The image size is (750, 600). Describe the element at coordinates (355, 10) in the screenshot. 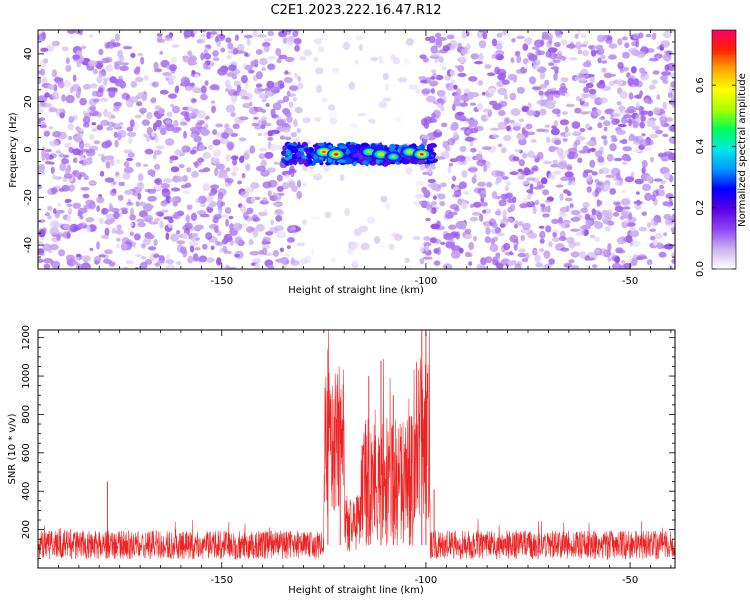

I see `figure-title: C2E1.2023.222.16.47.R12` at that location.